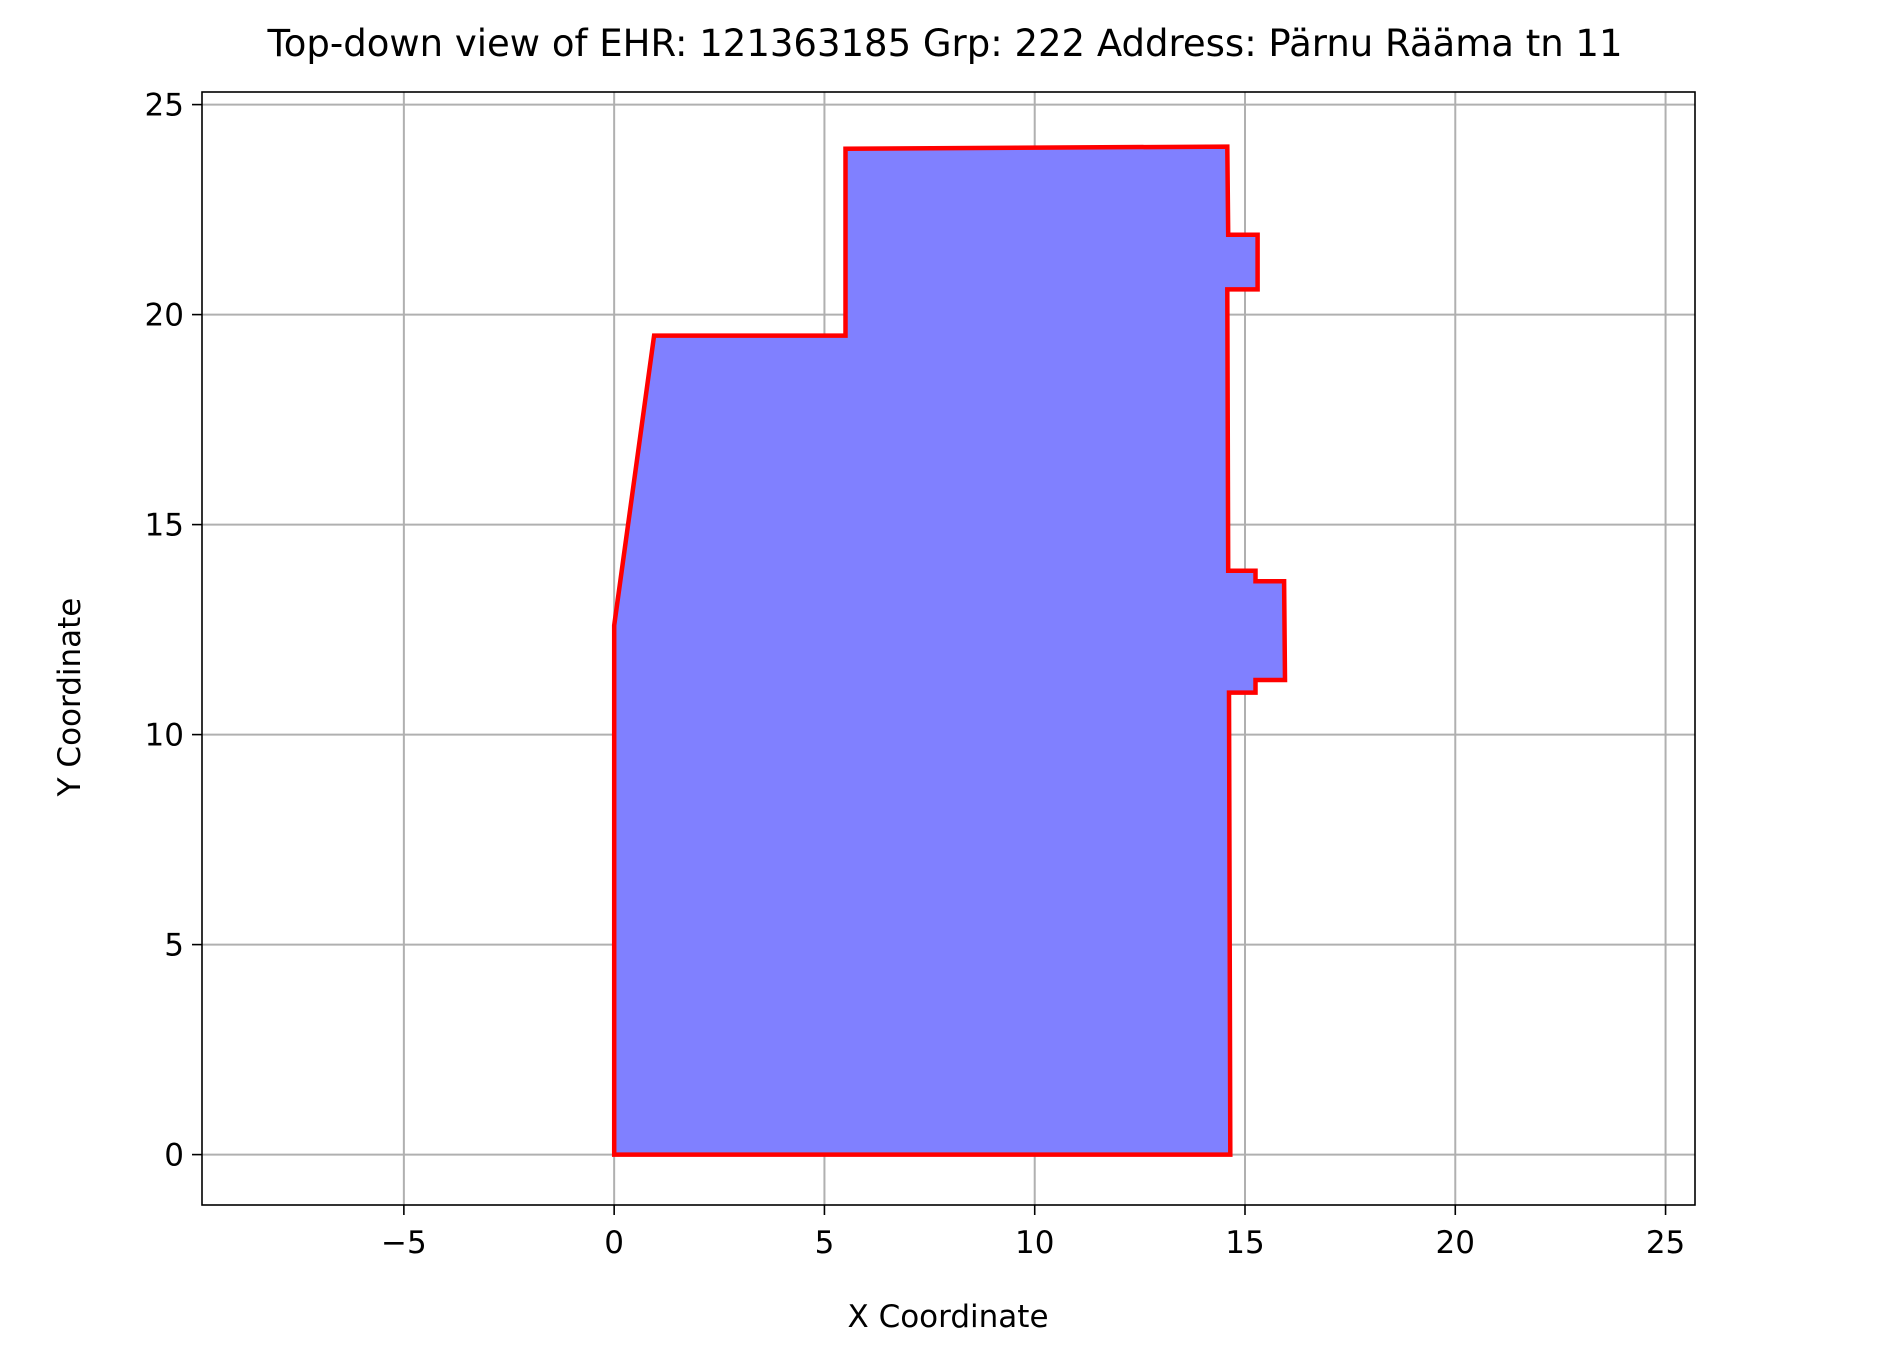 Image resolution: width=1890 pixels, height=1365 pixels. I want to click on y-tick-label: 10, so click(164, 736).